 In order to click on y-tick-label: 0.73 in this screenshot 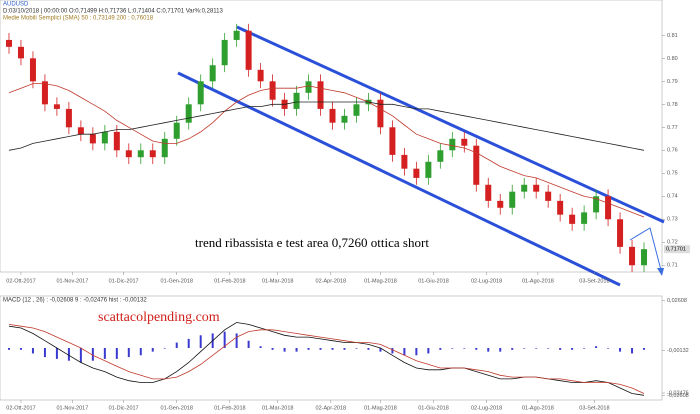, I will do `click(672, 220)`.